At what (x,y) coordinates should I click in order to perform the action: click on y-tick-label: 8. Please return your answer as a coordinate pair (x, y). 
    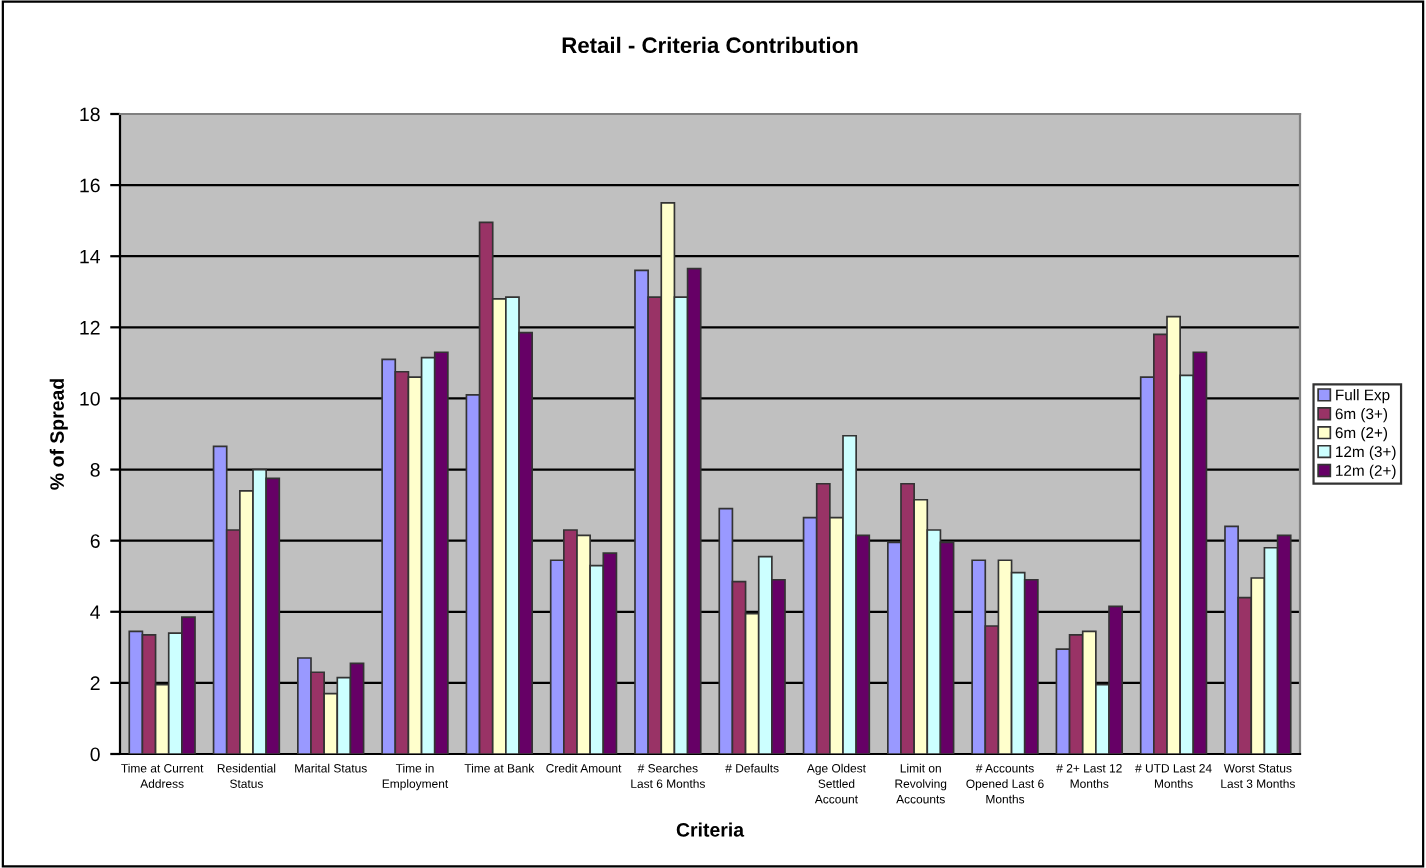
    Looking at the image, I should click on (95, 470).